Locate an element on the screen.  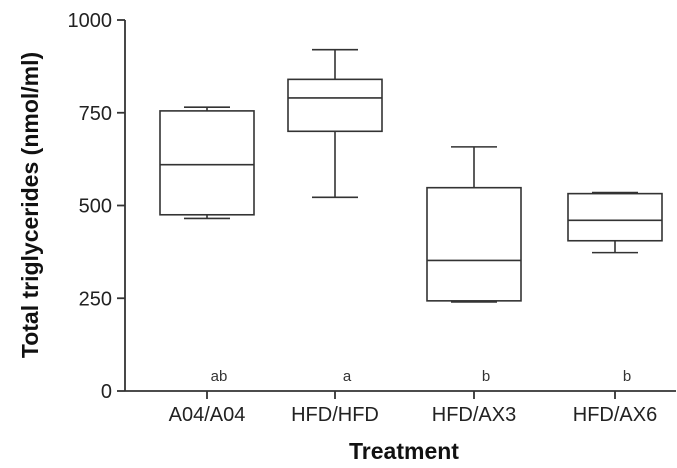
y-tick-label: 250 is located at coordinates (95, 299).